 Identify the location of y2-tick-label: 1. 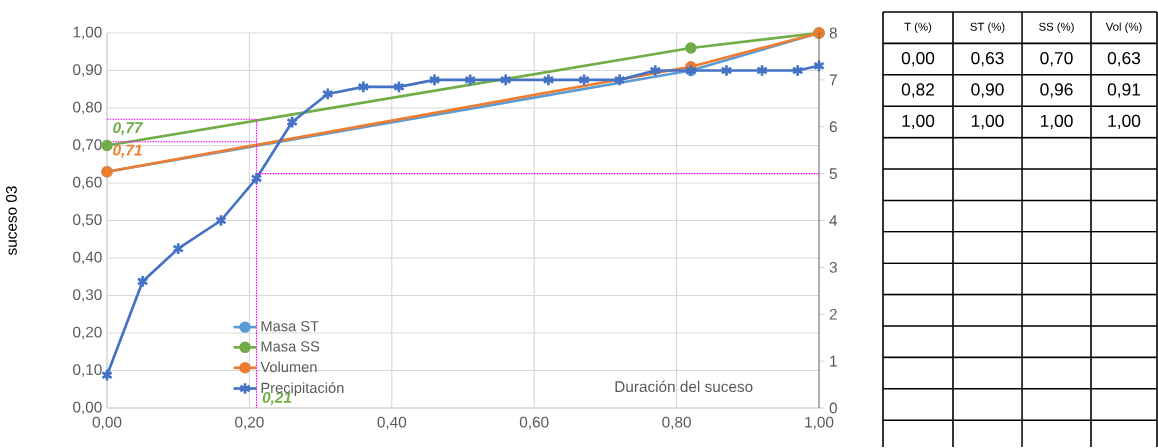
(833, 361).